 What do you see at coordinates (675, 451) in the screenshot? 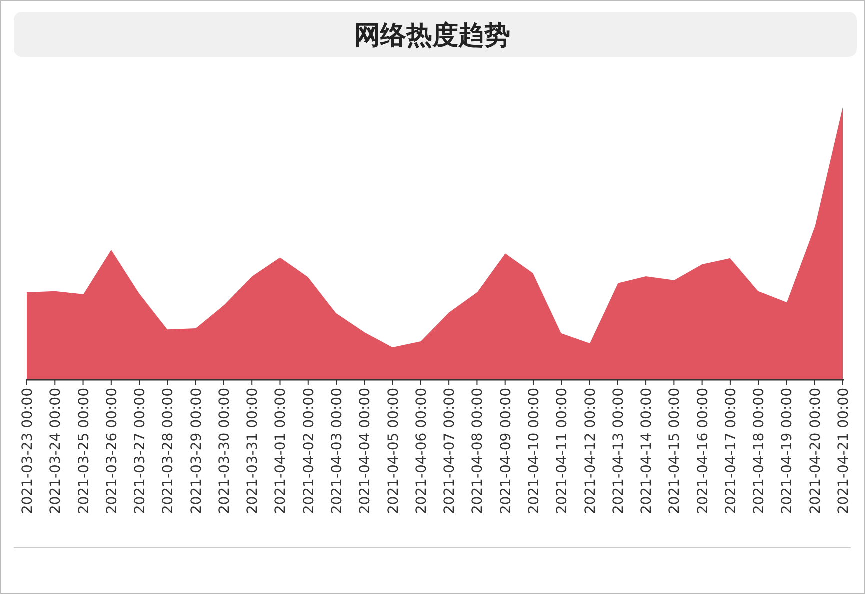
I see `x-tick-label: 2021-04-15 00:00` at bounding box center [675, 451].